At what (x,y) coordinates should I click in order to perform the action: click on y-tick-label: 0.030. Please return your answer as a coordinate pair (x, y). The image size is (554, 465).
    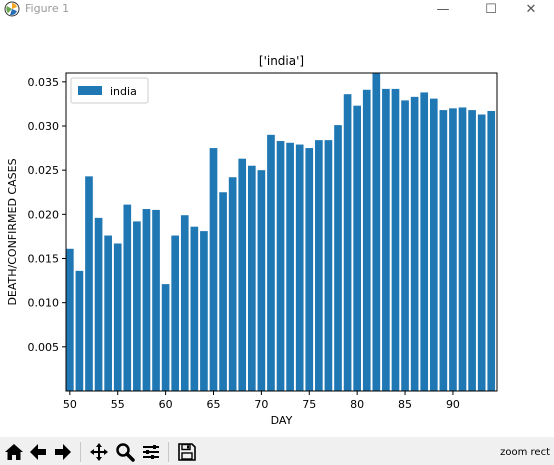
    Looking at the image, I should click on (44, 126).